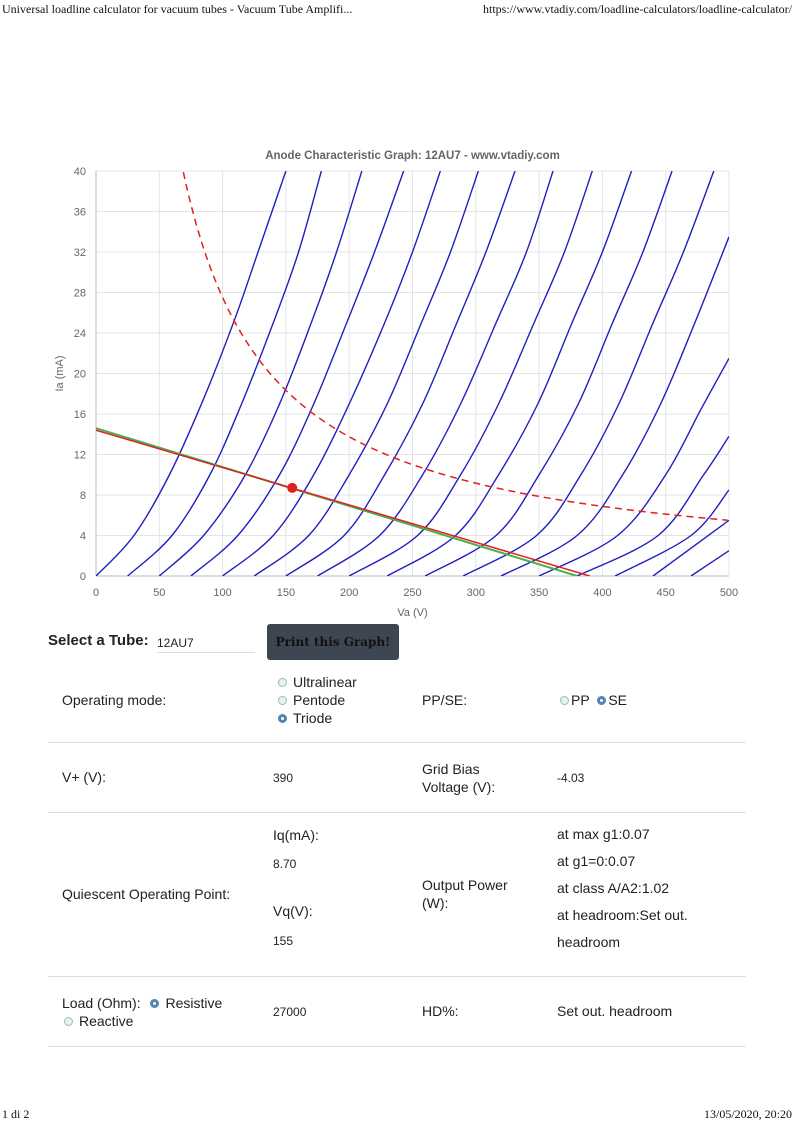 The width and height of the screenshot is (794, 1123). Describe the element at coordinates (603, 834) in the screenshot. I see `power-max-g1: at max g1:0.07` at that location.